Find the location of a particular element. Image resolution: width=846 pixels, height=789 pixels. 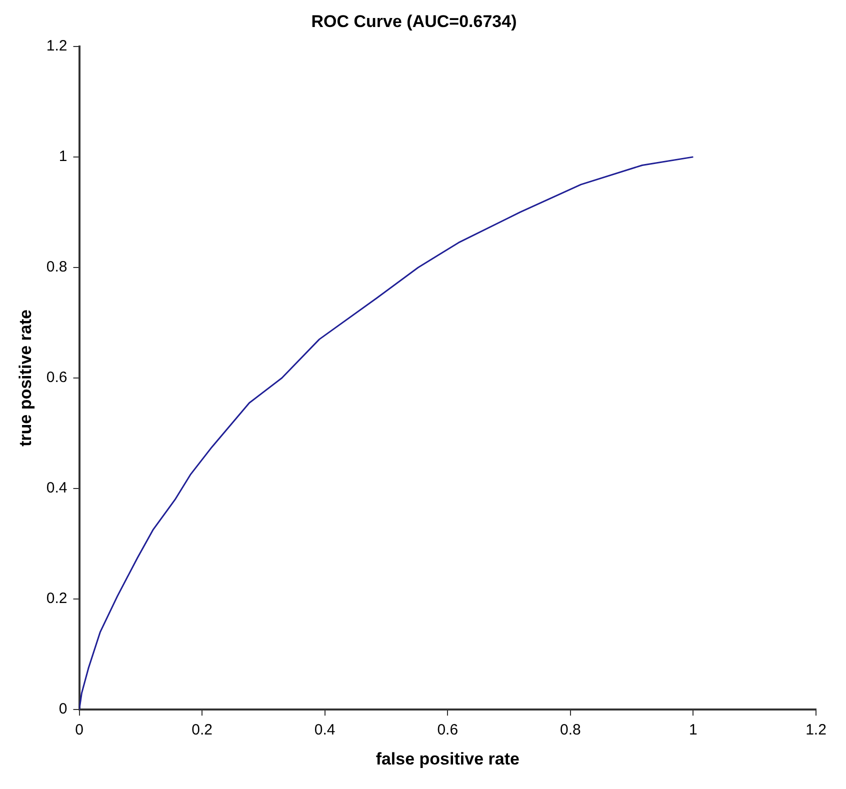

x-tick-label: 0.6 is located at coordinates (447, 730).